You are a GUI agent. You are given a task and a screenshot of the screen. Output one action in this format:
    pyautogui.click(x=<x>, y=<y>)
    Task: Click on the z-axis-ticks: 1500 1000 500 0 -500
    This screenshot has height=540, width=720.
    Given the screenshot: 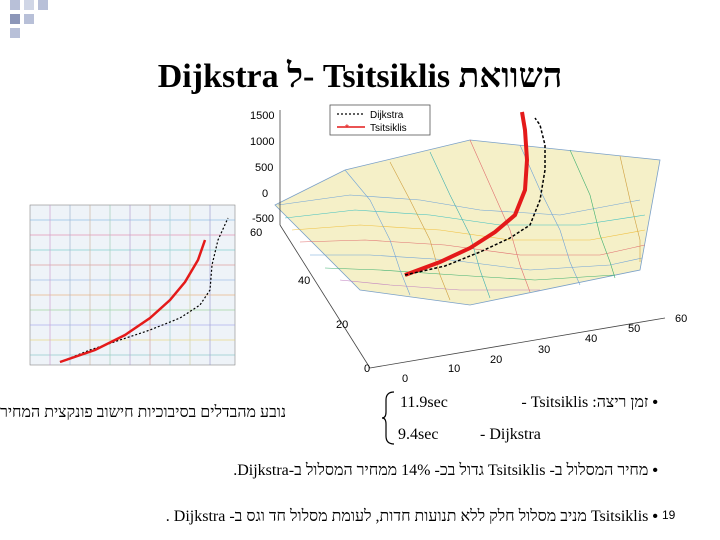 What is the action you would take?
    pyautogui.click(x=262, y=167)
    